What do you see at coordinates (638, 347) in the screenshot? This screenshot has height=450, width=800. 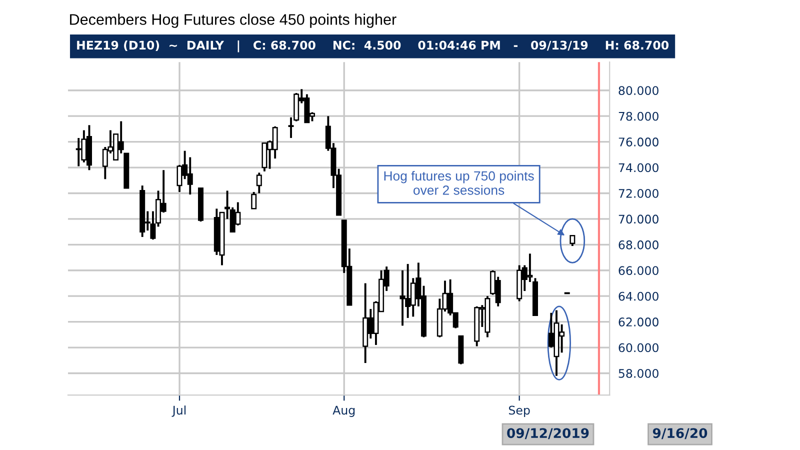 I see `y-tick-label: 60.000` at bounding box center [638, 347].